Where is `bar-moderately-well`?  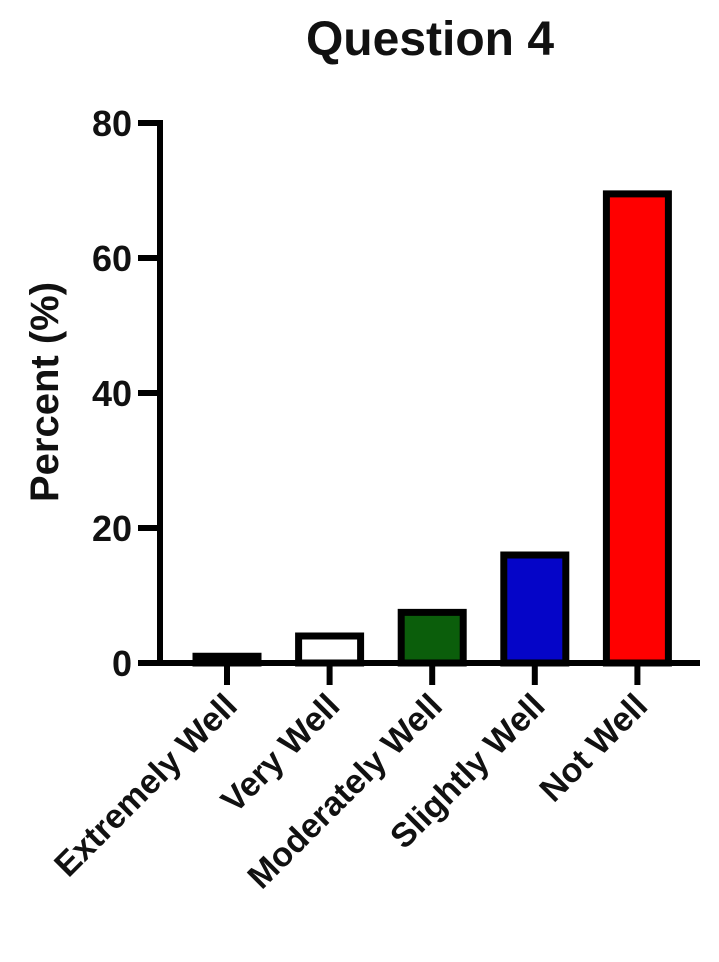
bar-moderately-well is located at coordinates (432, 637).